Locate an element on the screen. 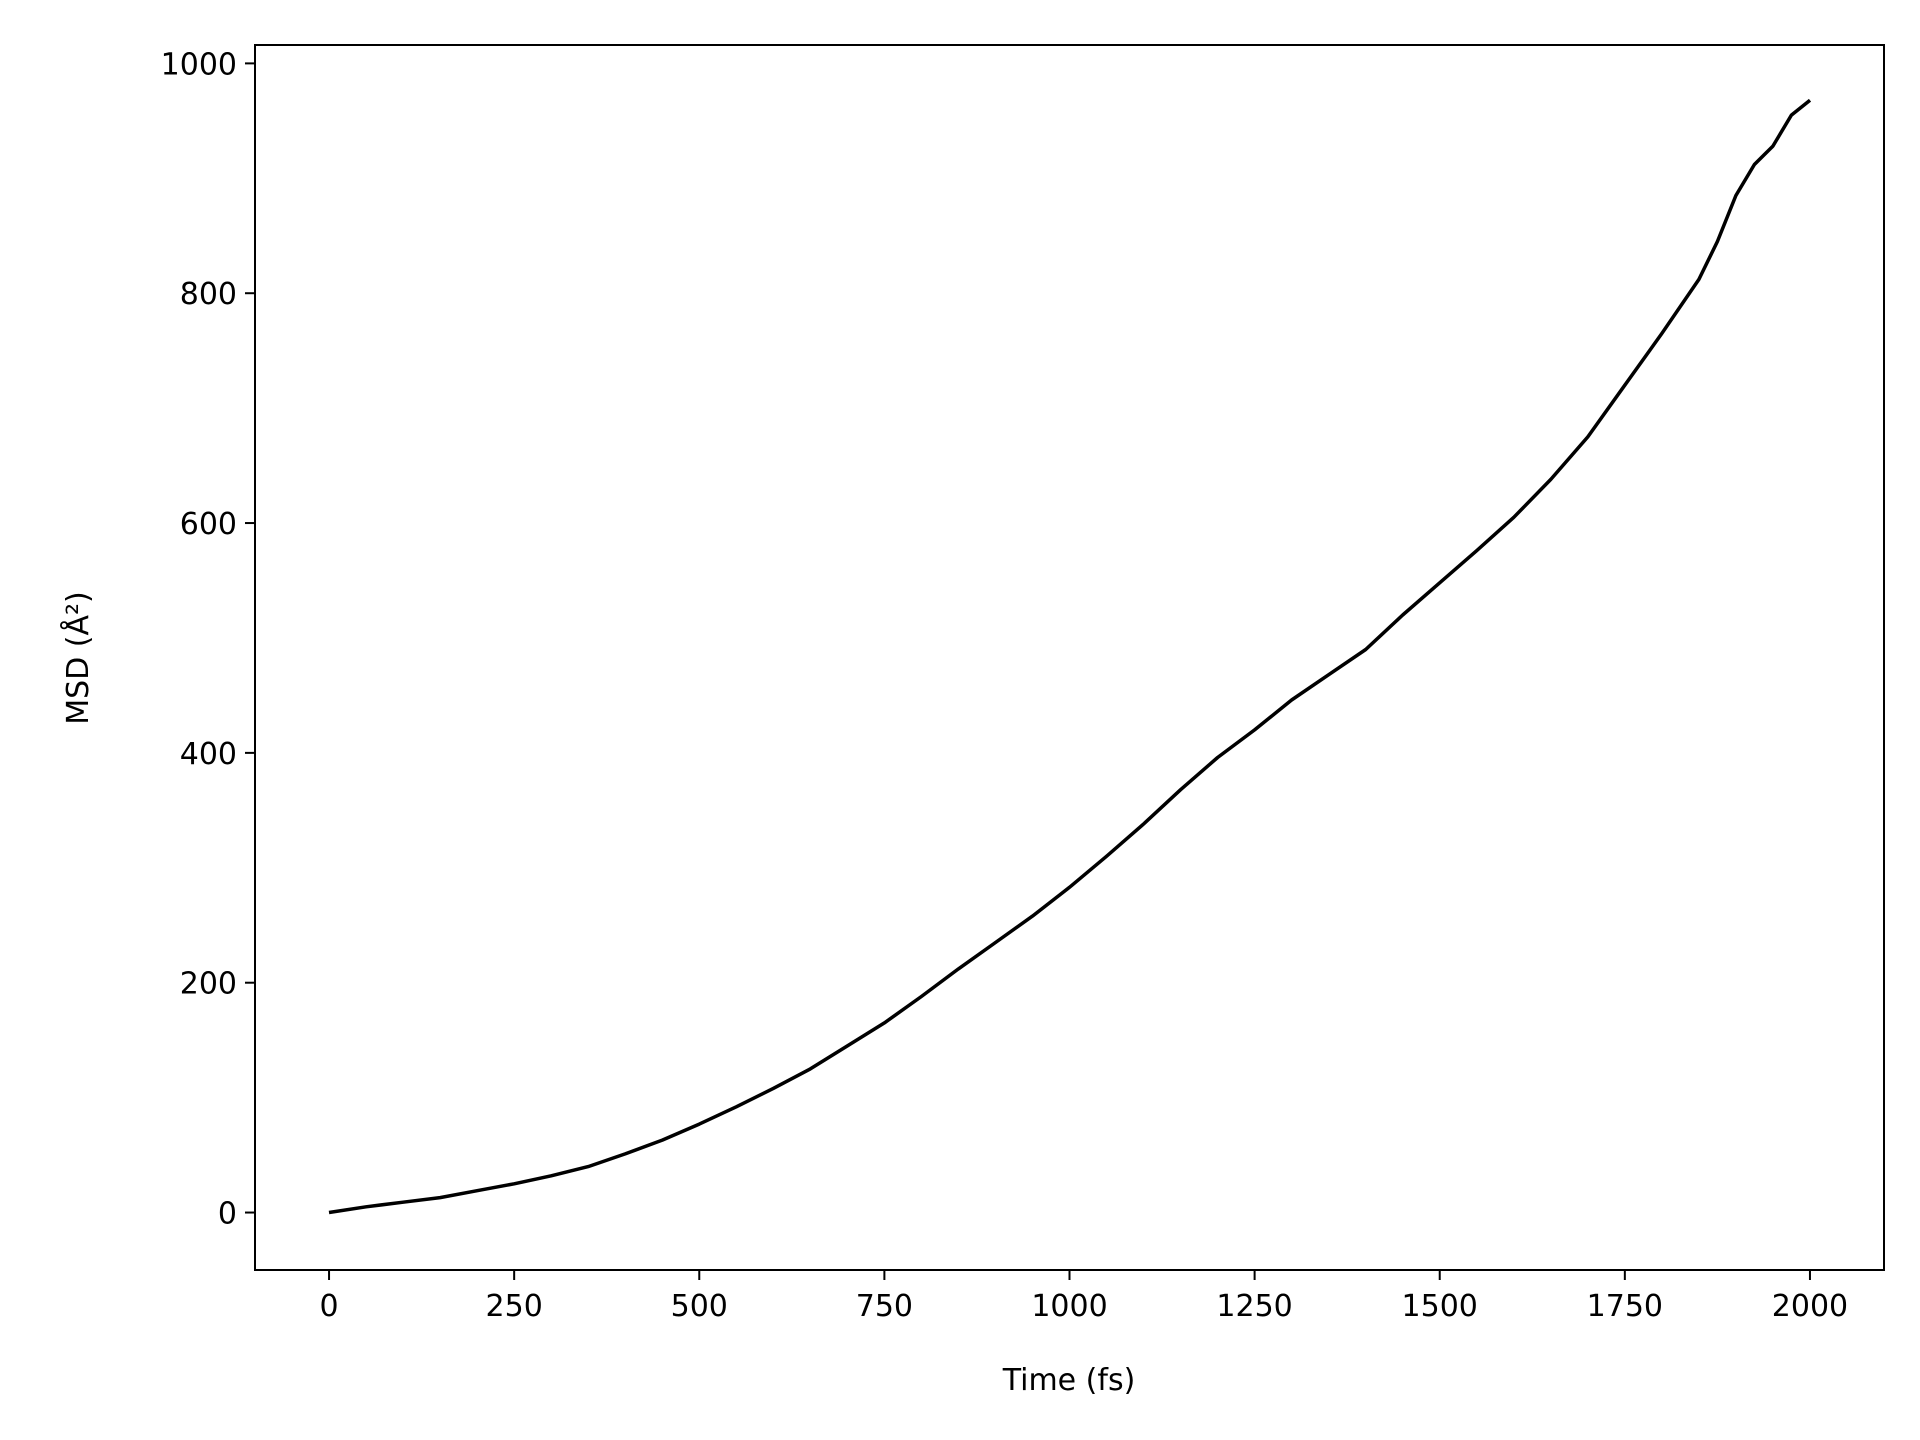 This screenshot has width=1920, height=1440. y-tick: 0 is located at coordinates (236, 1214).